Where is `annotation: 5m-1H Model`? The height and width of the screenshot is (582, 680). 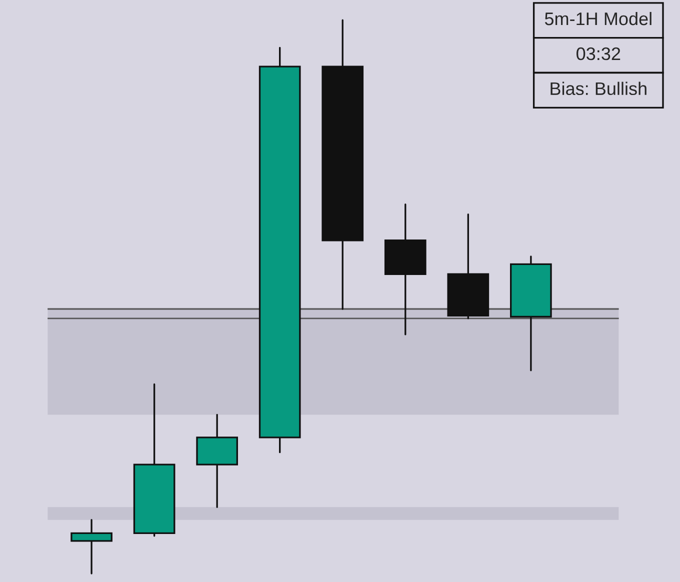
annotation: 5m-1H Model is located at coordinates (598, 19).